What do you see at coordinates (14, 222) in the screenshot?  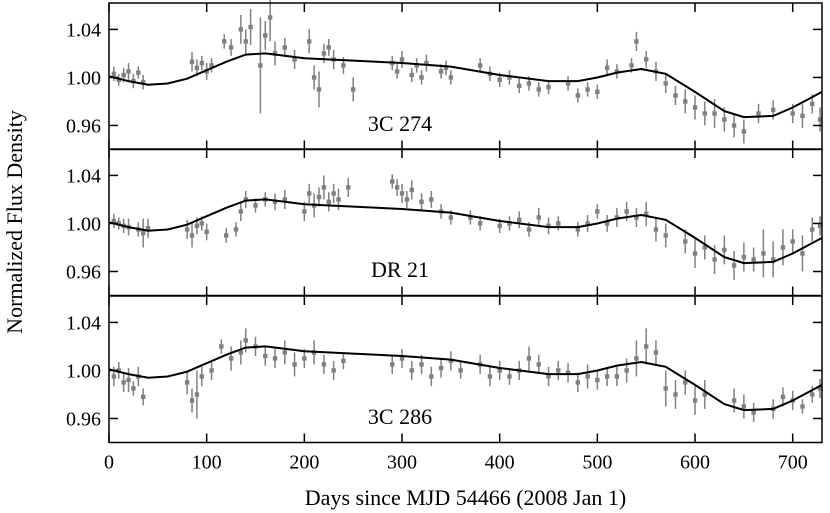 I see `y-axis-label: Normalized Flux Density` at bounding box center [14, 222].